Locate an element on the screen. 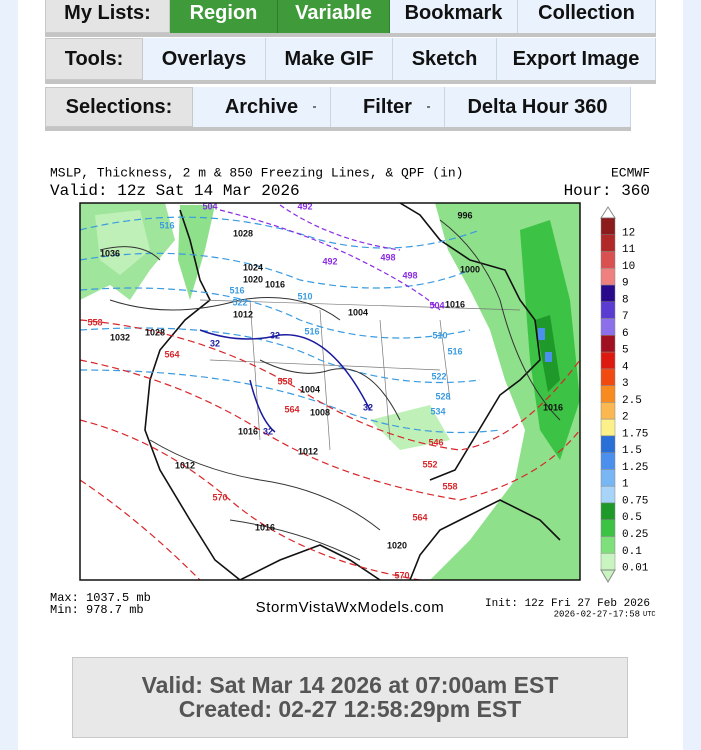 This screenshot has width=701, height=750. colorbar-label: 9 is located at coordinates (625, 284).